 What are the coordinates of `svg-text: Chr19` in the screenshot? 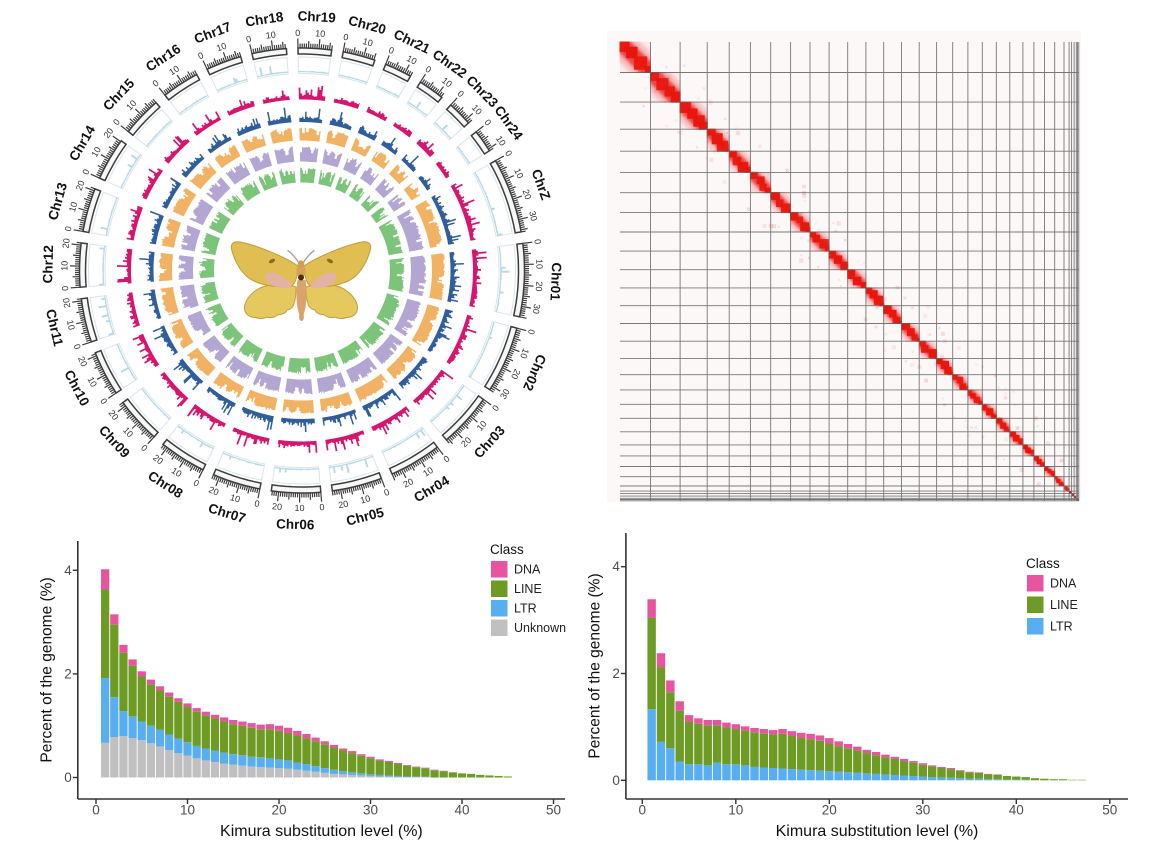 It's located at (316, 16).